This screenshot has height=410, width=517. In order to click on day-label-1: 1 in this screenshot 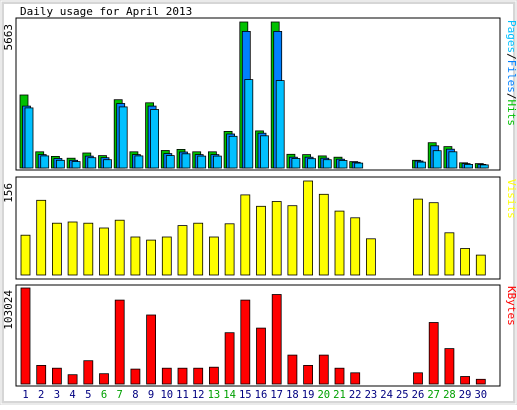, I will do `click(25, 395)`.